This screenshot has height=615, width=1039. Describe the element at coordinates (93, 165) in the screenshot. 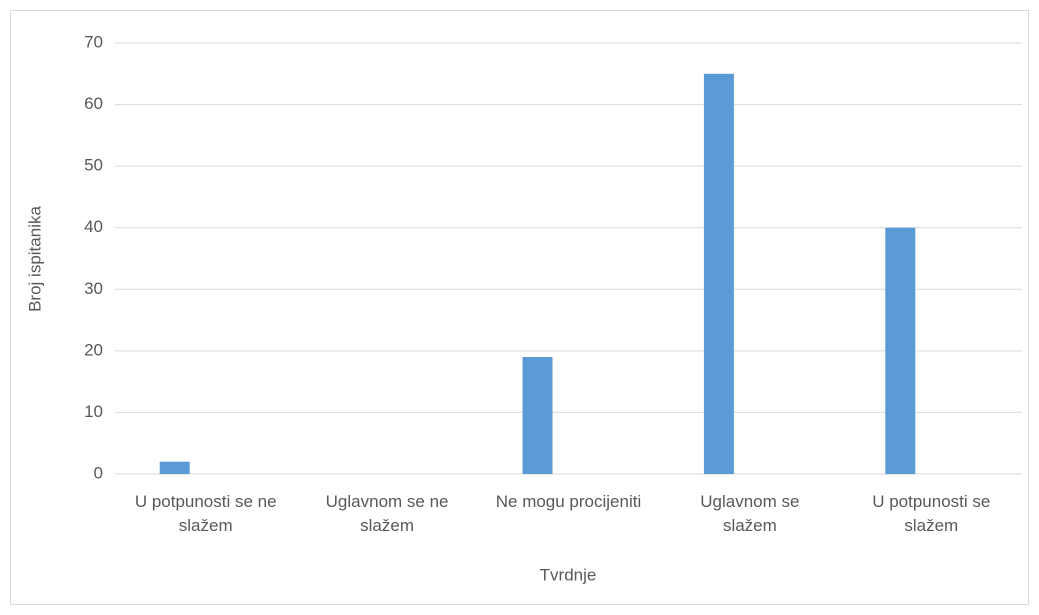

I see `y-tick-label: 50` at that location.